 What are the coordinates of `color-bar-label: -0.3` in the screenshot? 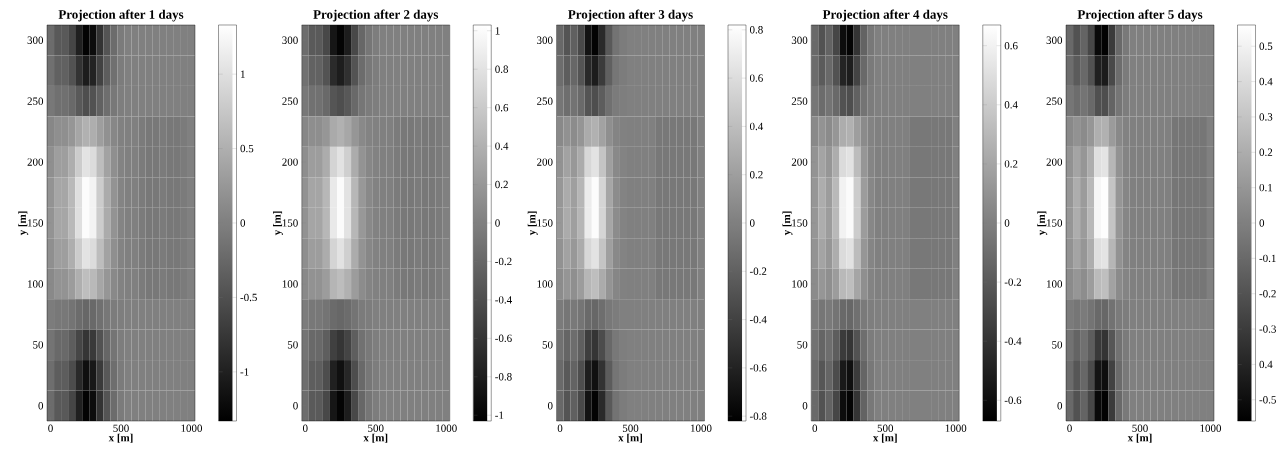 It's located at (1267, 329).